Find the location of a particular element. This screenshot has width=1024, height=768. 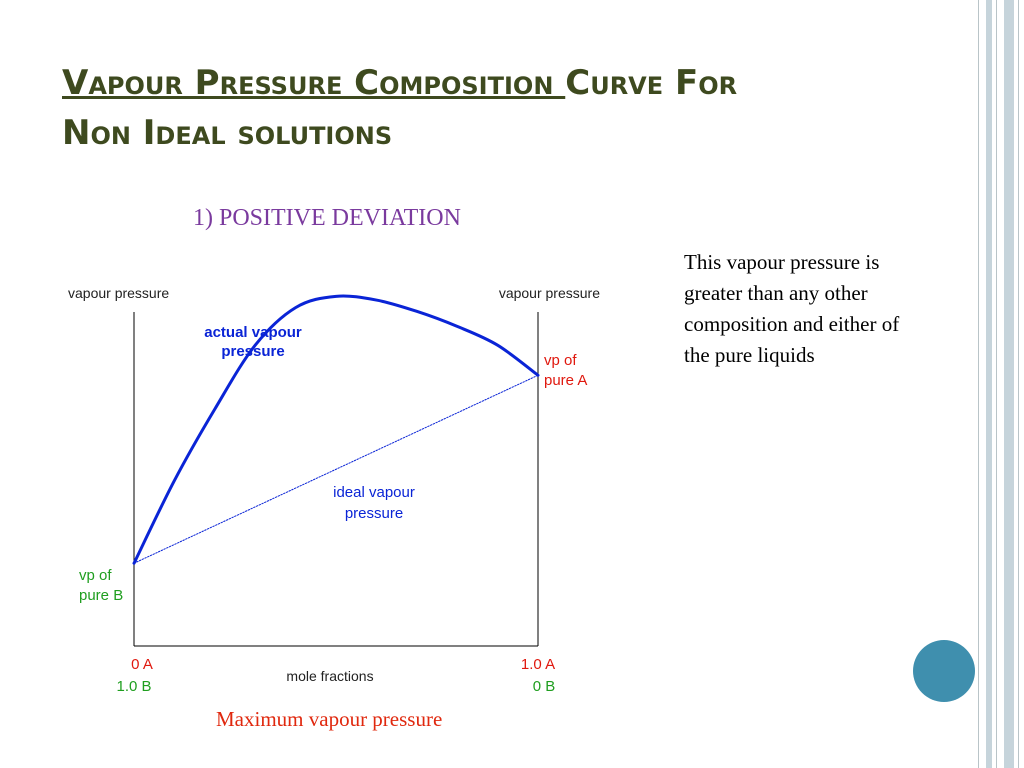

title-part-plain: Curve For is located at coordinates (651, 83).